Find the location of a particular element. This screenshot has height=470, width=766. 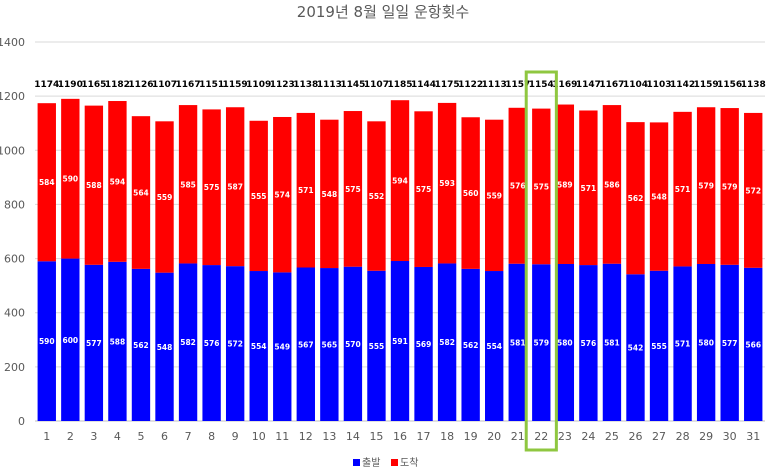

data-label-arrival: 572 is located at coordinates (753, 190).